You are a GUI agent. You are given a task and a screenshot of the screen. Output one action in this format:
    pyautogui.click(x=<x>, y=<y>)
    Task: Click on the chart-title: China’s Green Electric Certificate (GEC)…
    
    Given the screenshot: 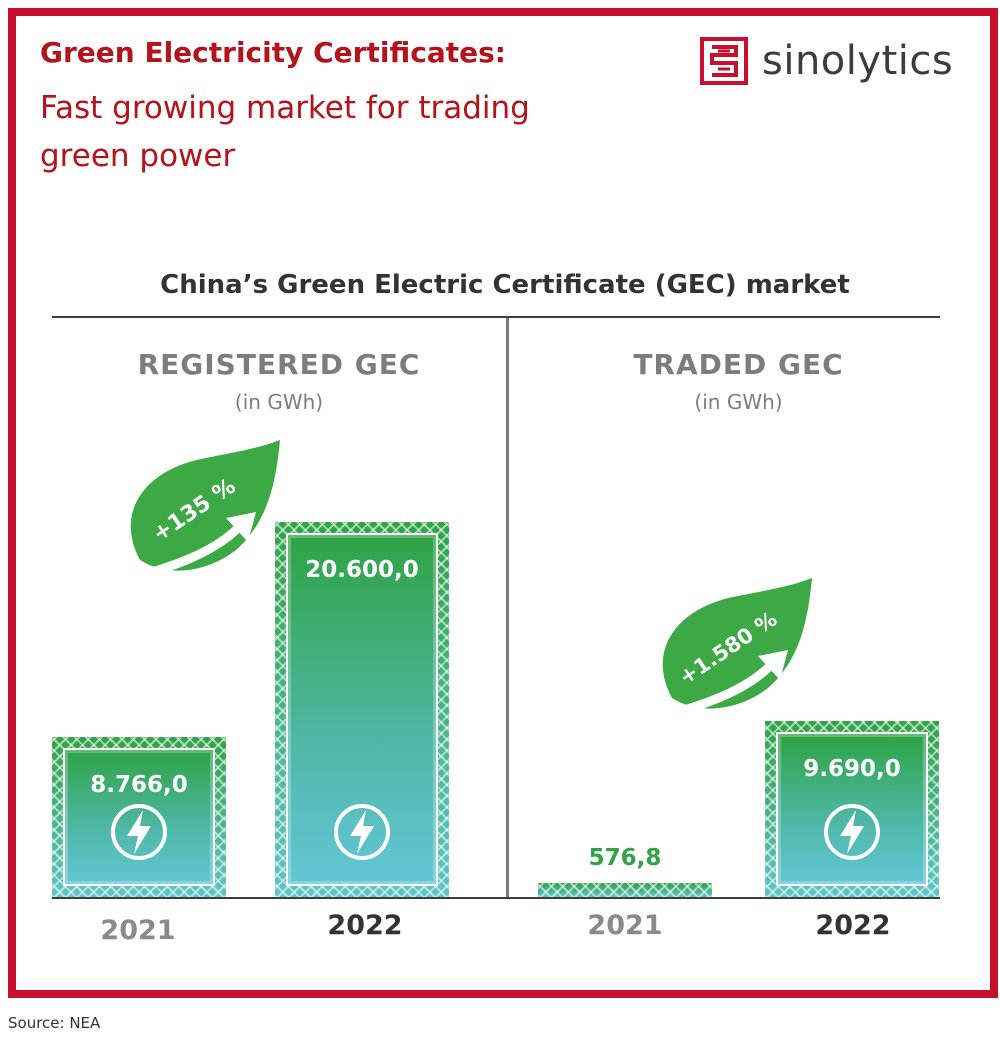 What is the action you would take?
    pyautogui.click(x=505, y=285)
    